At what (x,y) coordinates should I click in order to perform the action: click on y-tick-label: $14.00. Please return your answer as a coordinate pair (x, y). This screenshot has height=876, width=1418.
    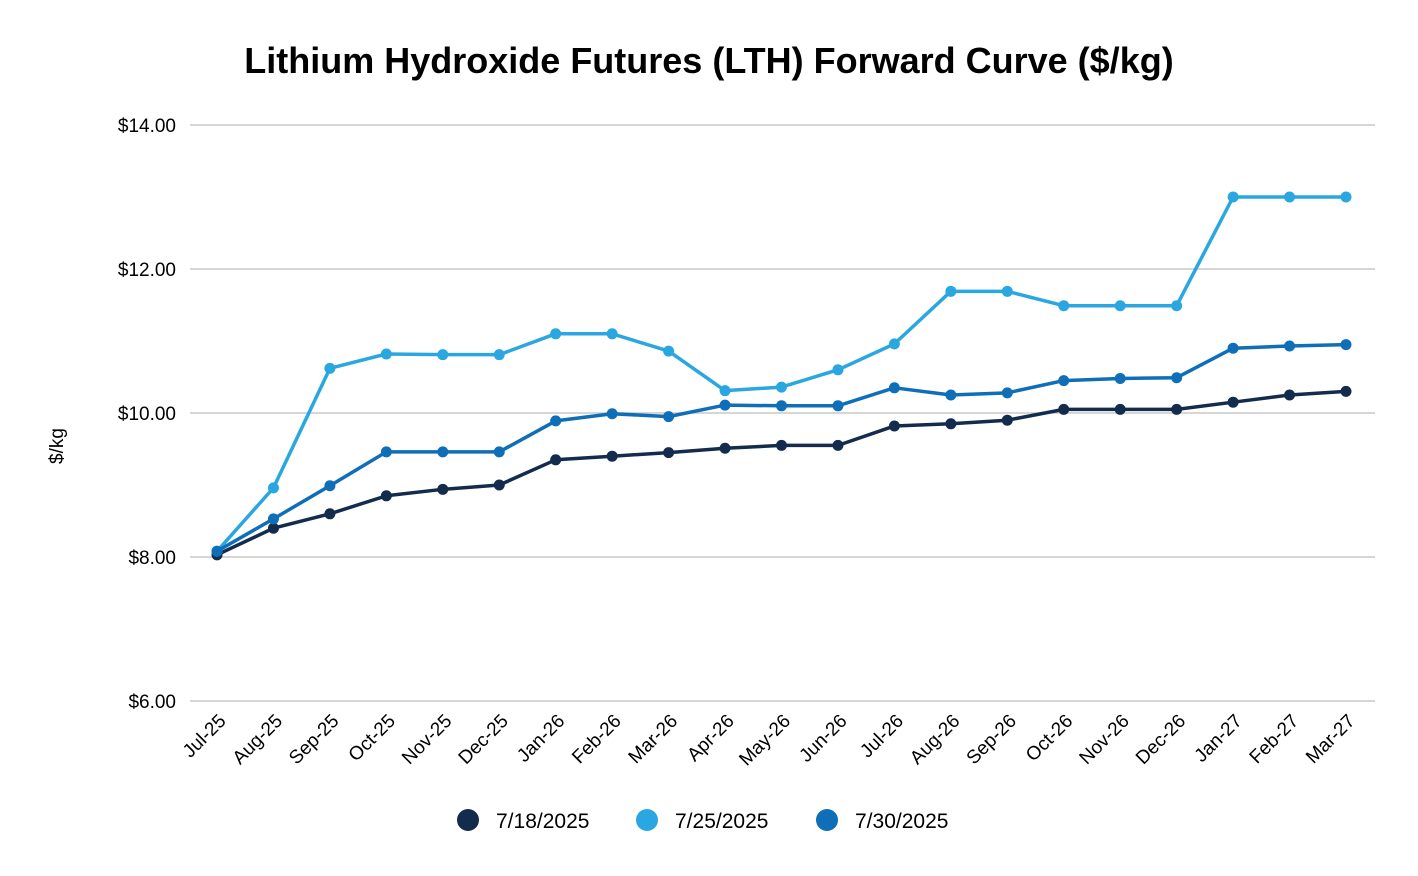
    Looking at the image, I should click on (147, 126).